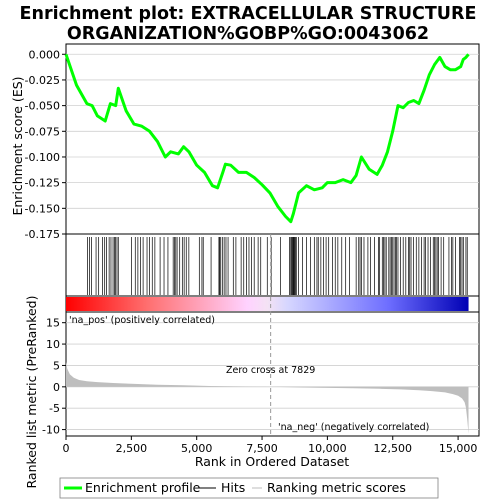 The image size is (500, 500). Describe the element at coordinates (233, 487) in the screenshot. I see `legend-hits-label: Hits` at that location.